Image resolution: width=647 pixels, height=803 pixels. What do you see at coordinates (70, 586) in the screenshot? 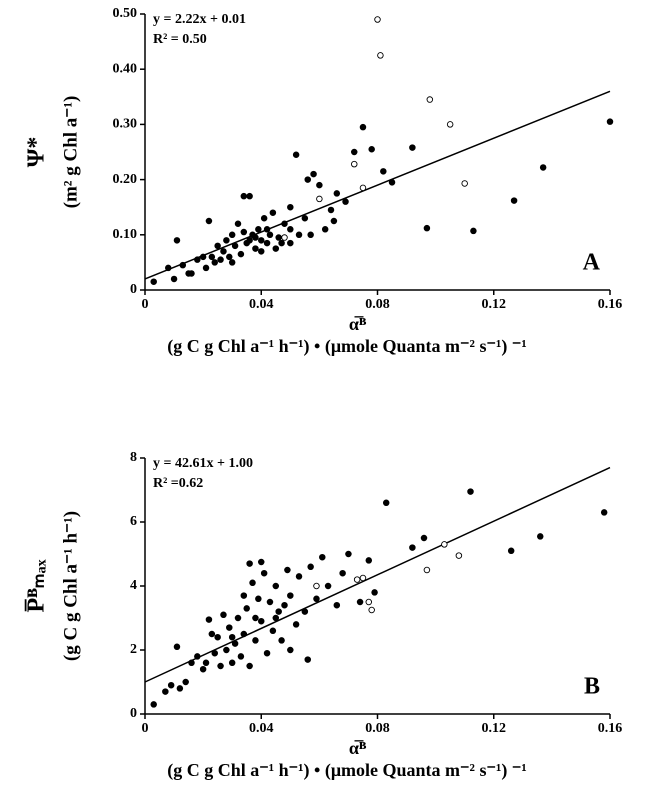
I see `y-axis-units: (g C g Chl a⁻¹ h⁻¹)` at bounding box center [70, 586].